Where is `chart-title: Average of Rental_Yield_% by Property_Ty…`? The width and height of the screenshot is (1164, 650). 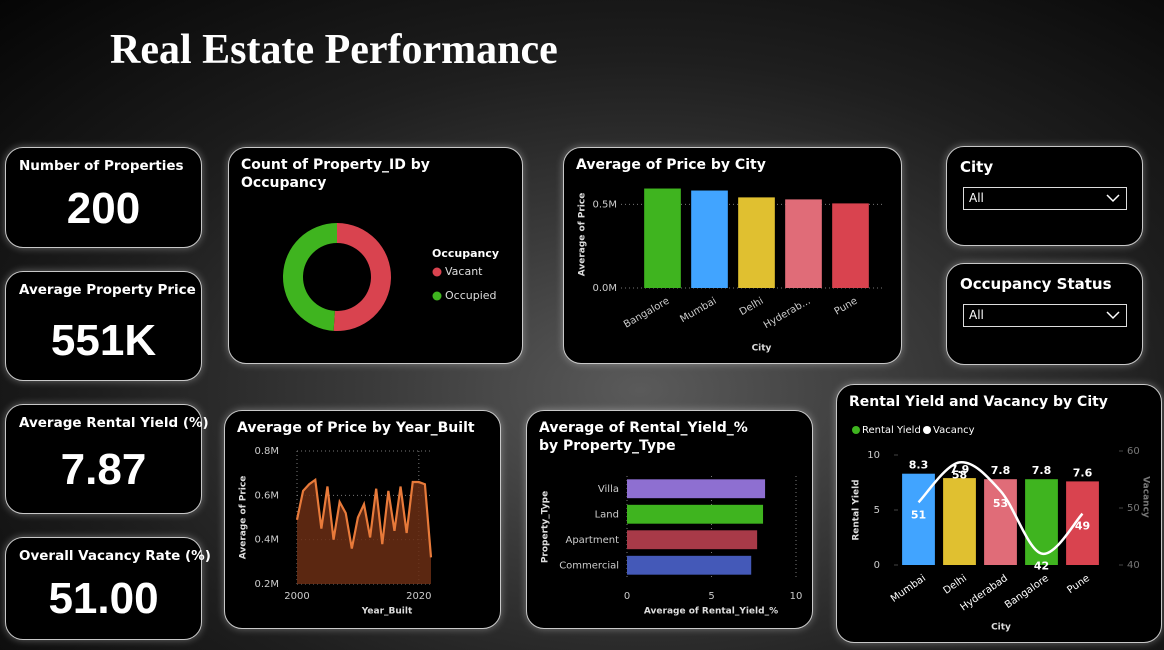 chart-title: Average of Rental_Yield_% by Property_Ty… is located at coordinates (643, 437).